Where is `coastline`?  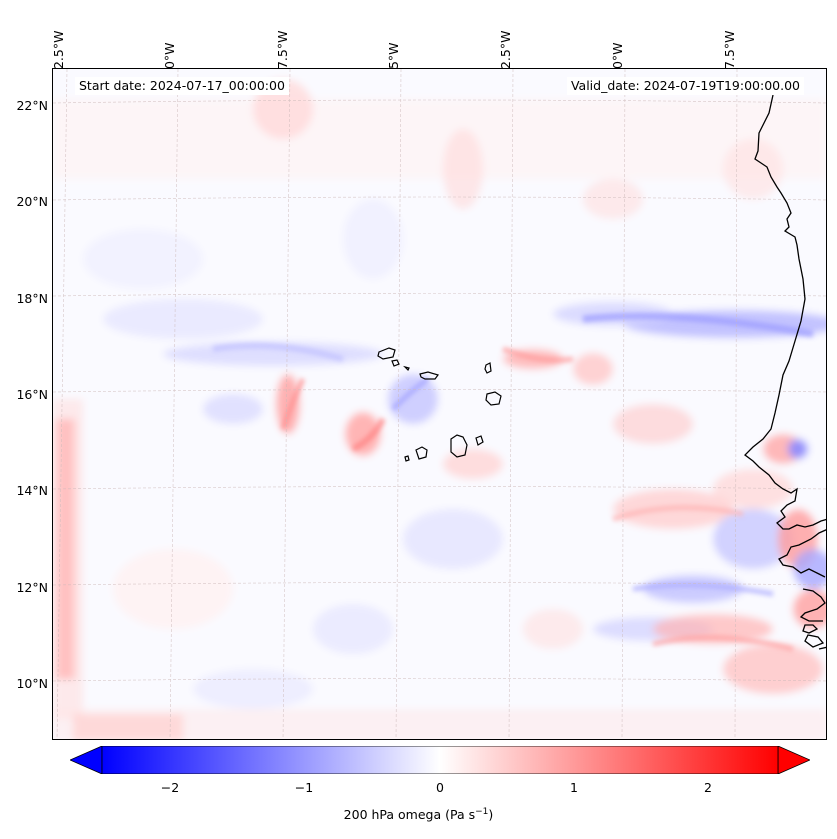
coastline is located at coordinates (785, 372).